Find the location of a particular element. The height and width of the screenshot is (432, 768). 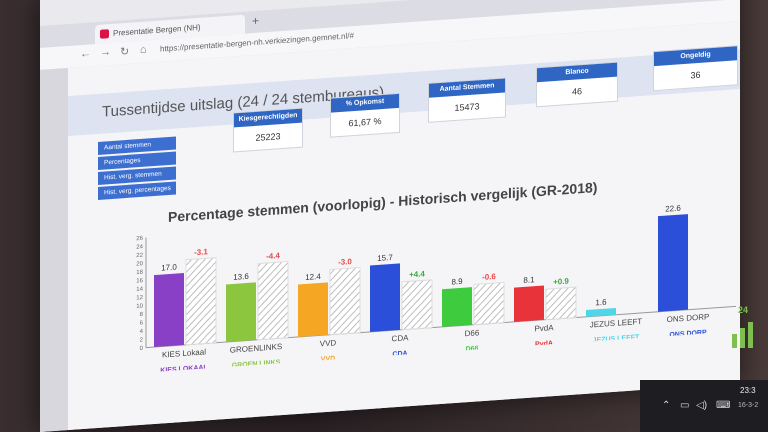

y-tick-label: 18 is located at coordinates (139, 273).